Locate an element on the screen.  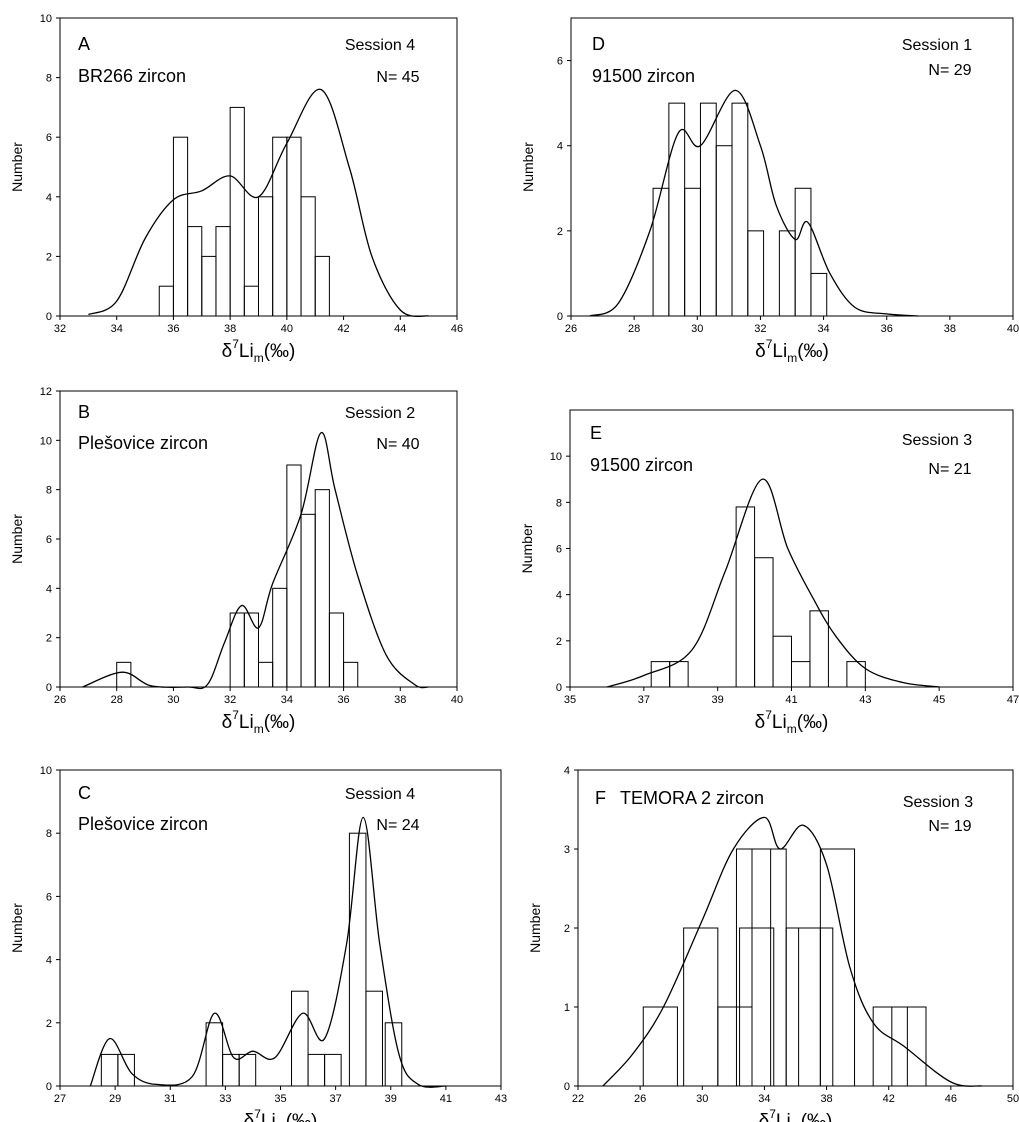
session-label: Session 3 is located at coordinates (937, 440).